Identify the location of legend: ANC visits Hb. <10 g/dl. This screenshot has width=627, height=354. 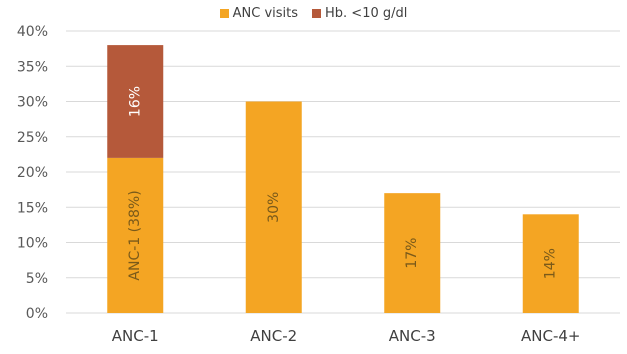
(313, 13).